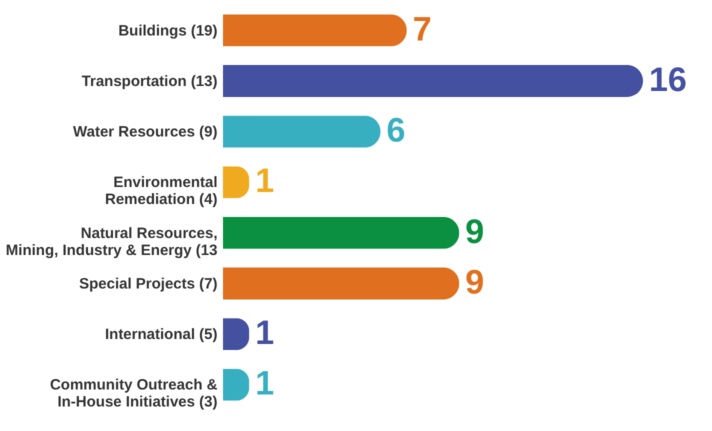 The image size is (712, 431). Describe the element at coordinates (396, 131) in the screenshot. I see `data-label: 6` at that location.